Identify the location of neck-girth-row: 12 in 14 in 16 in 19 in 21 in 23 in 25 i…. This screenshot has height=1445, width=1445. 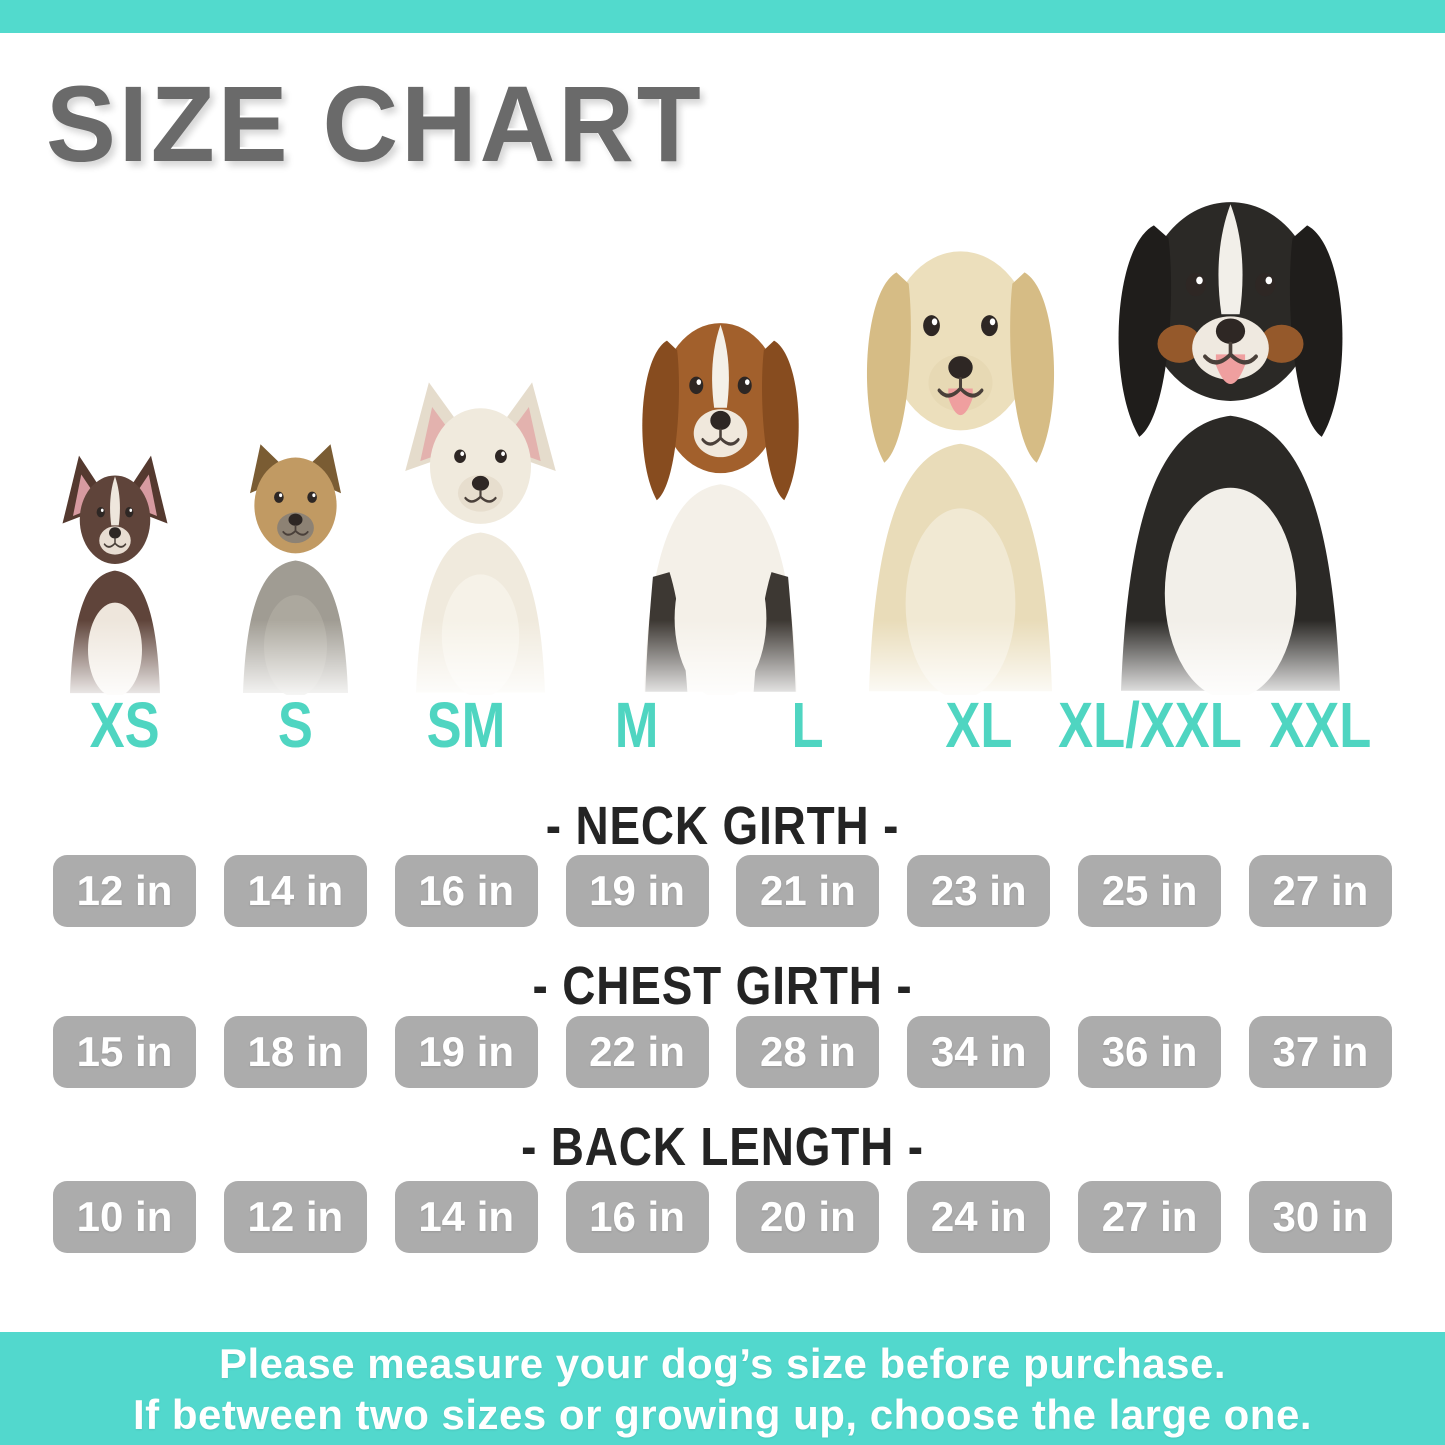
(722, 891).